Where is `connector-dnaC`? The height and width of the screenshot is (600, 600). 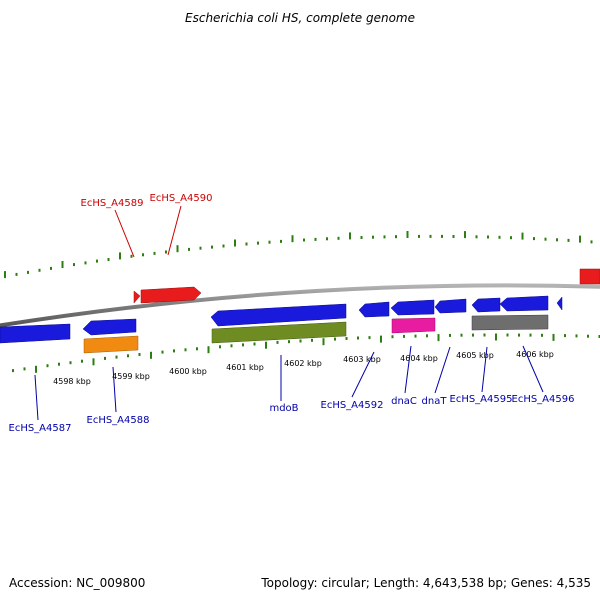 connector-dnaC is located at coordinates (408, 369).